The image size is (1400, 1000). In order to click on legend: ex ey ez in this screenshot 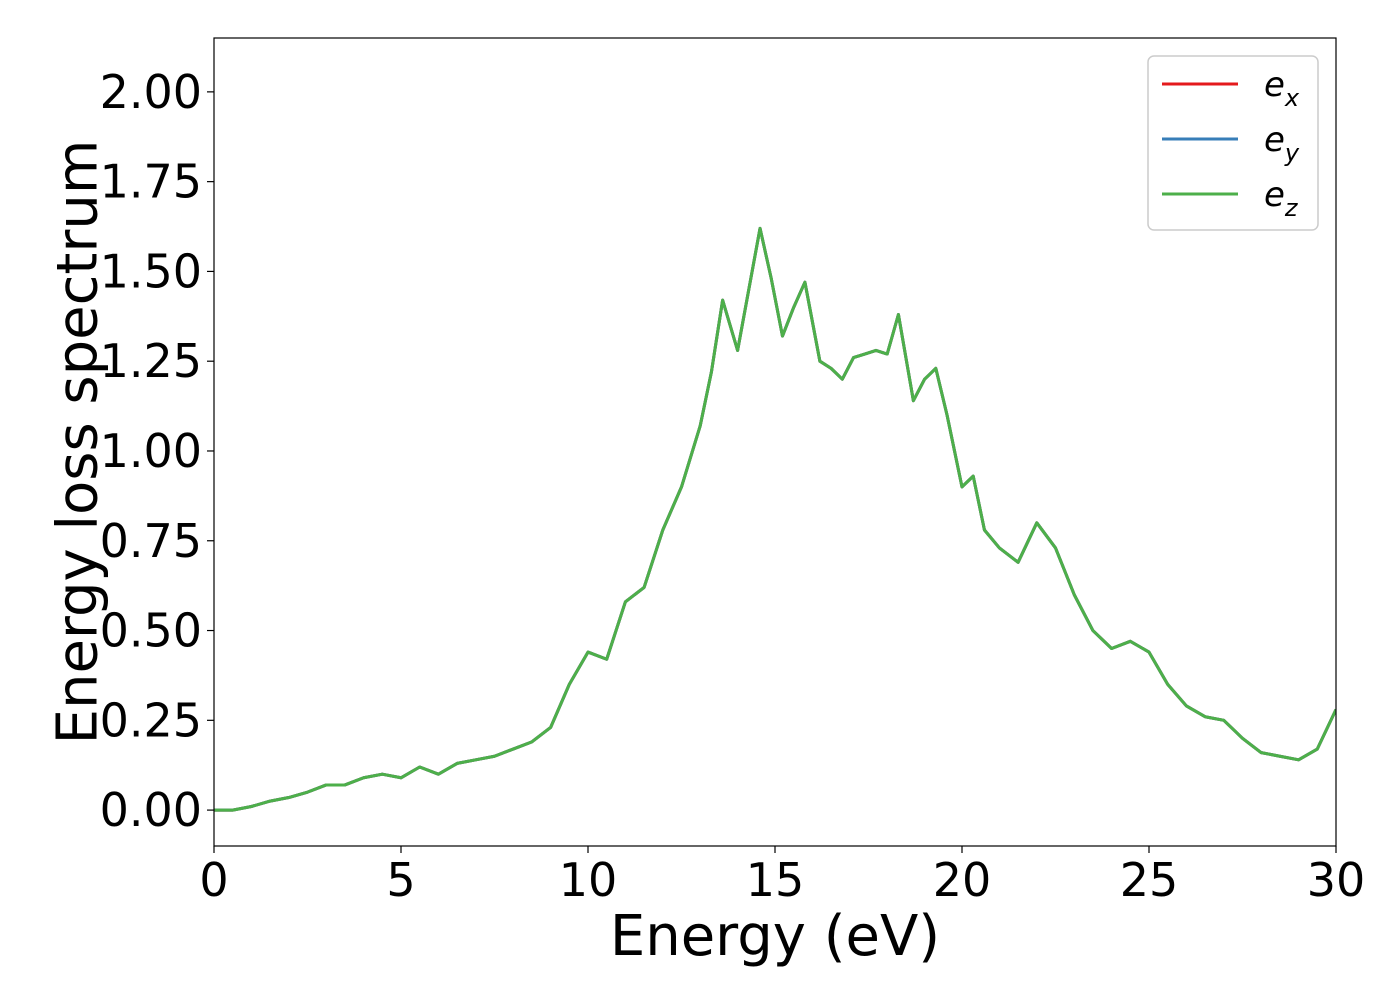, I will do `click(1233, 143)`.